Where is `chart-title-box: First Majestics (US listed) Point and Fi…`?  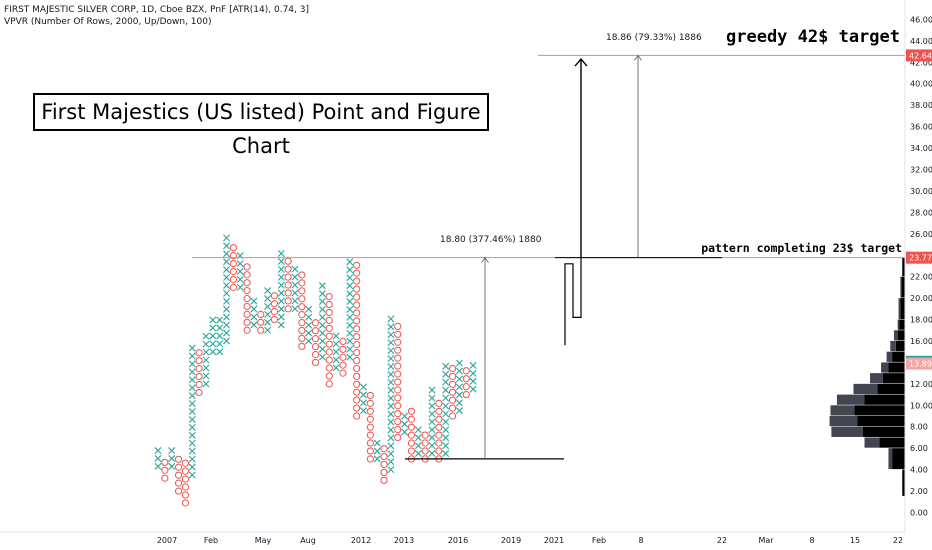
chart-title-box: First Majestics (US listed) Point and Fi… is located at coordinates (261, 125).